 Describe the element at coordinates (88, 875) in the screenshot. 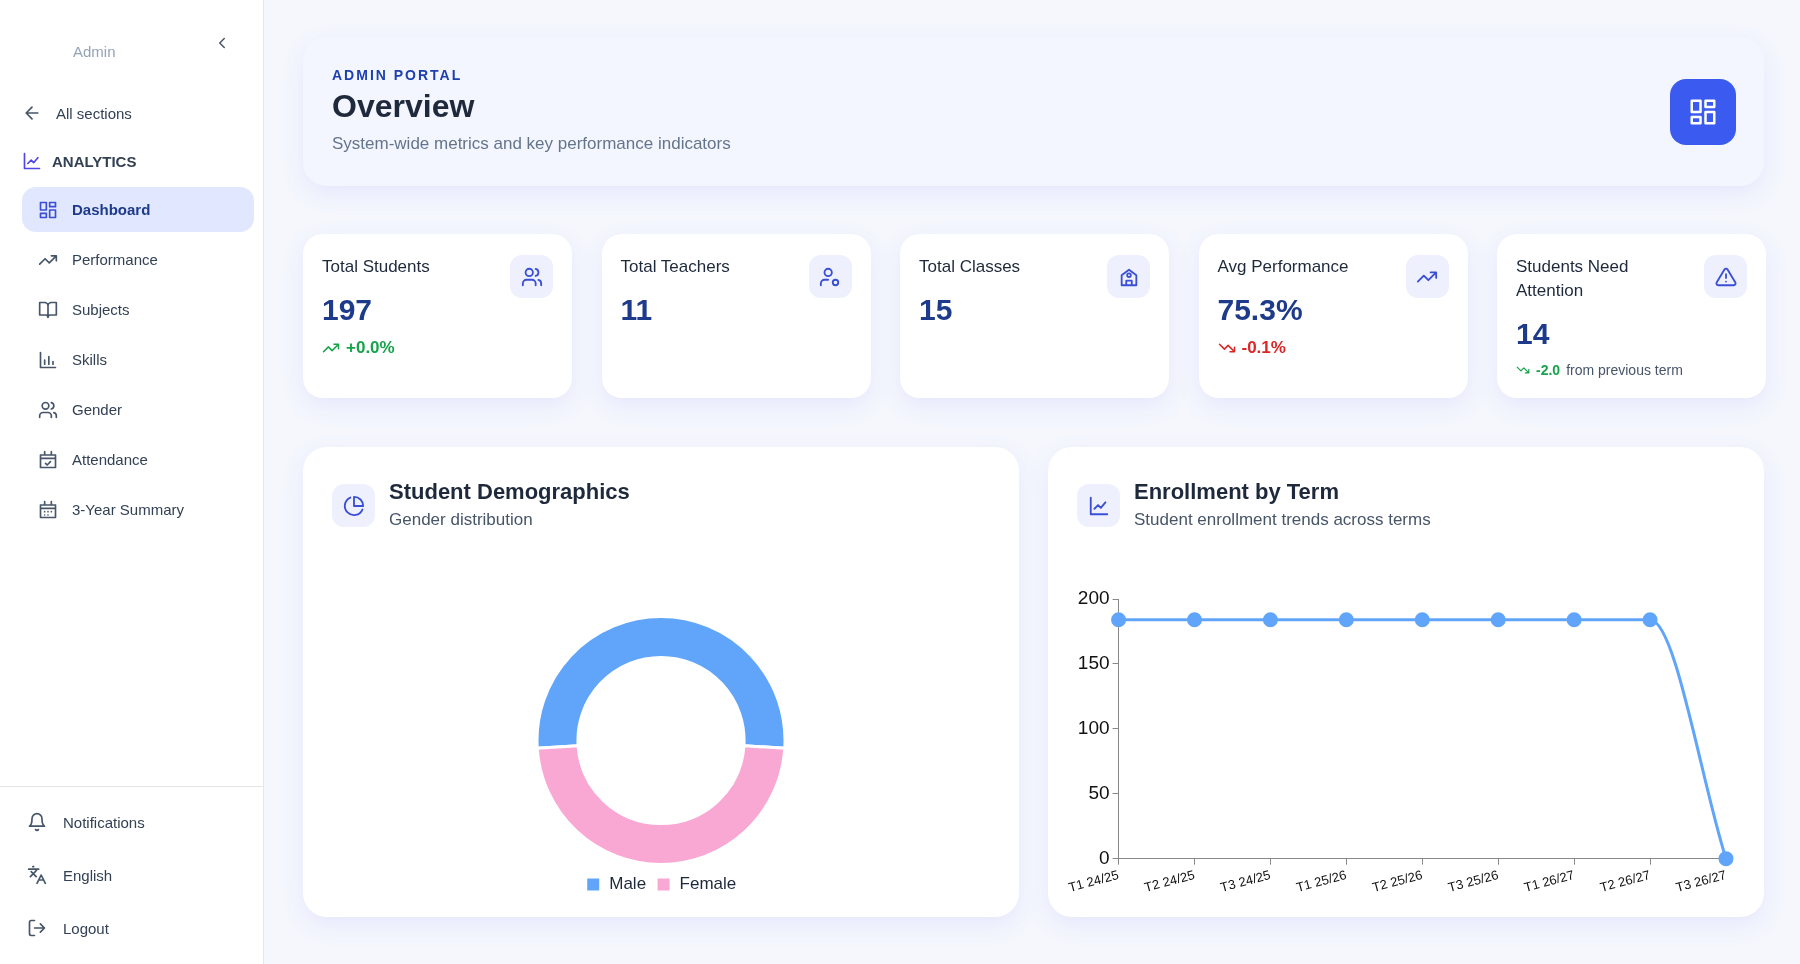

I see `text: English` at that location.